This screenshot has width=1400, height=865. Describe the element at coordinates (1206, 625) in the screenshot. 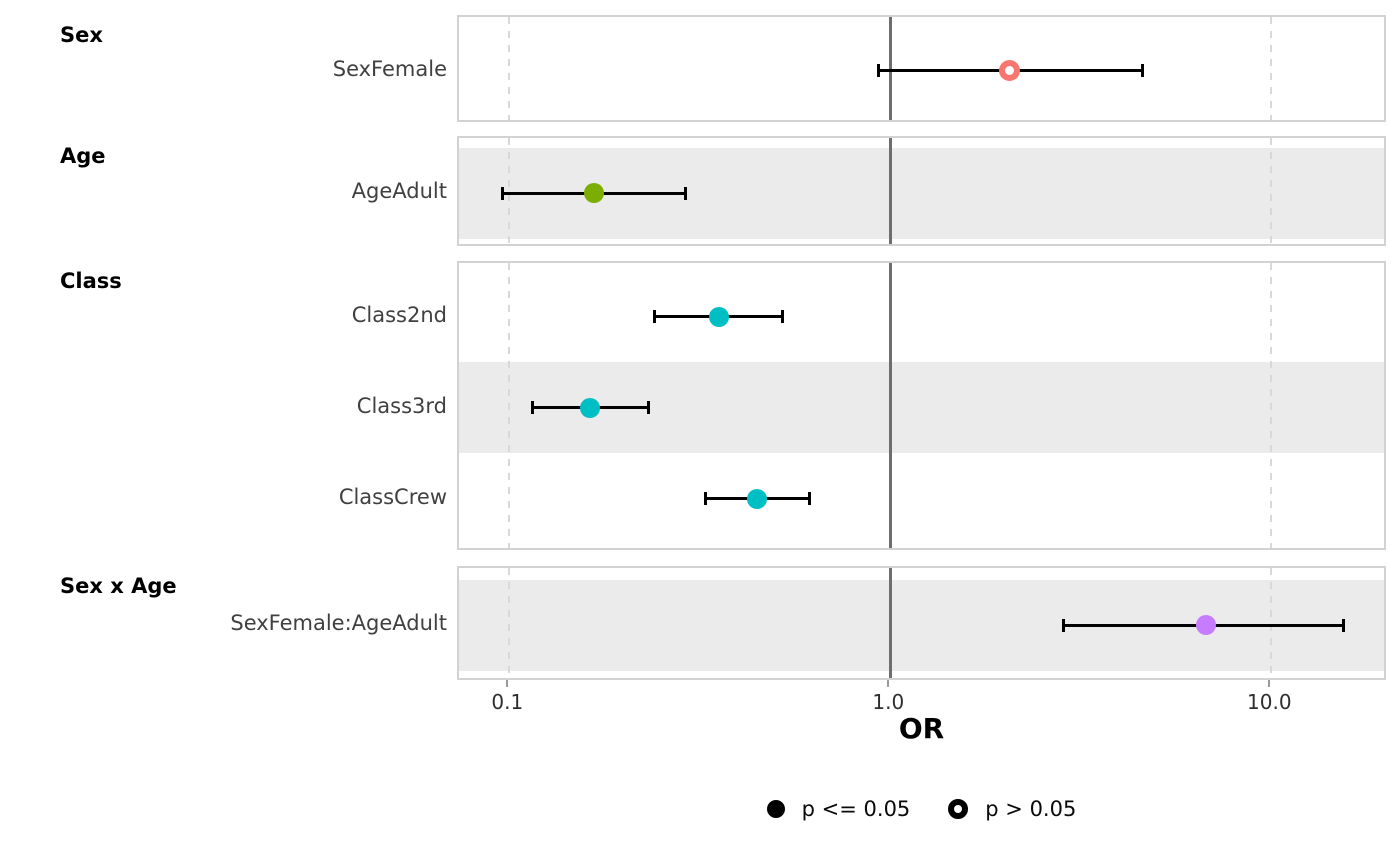

I see `point-sexfemale-ageadult` at that location.